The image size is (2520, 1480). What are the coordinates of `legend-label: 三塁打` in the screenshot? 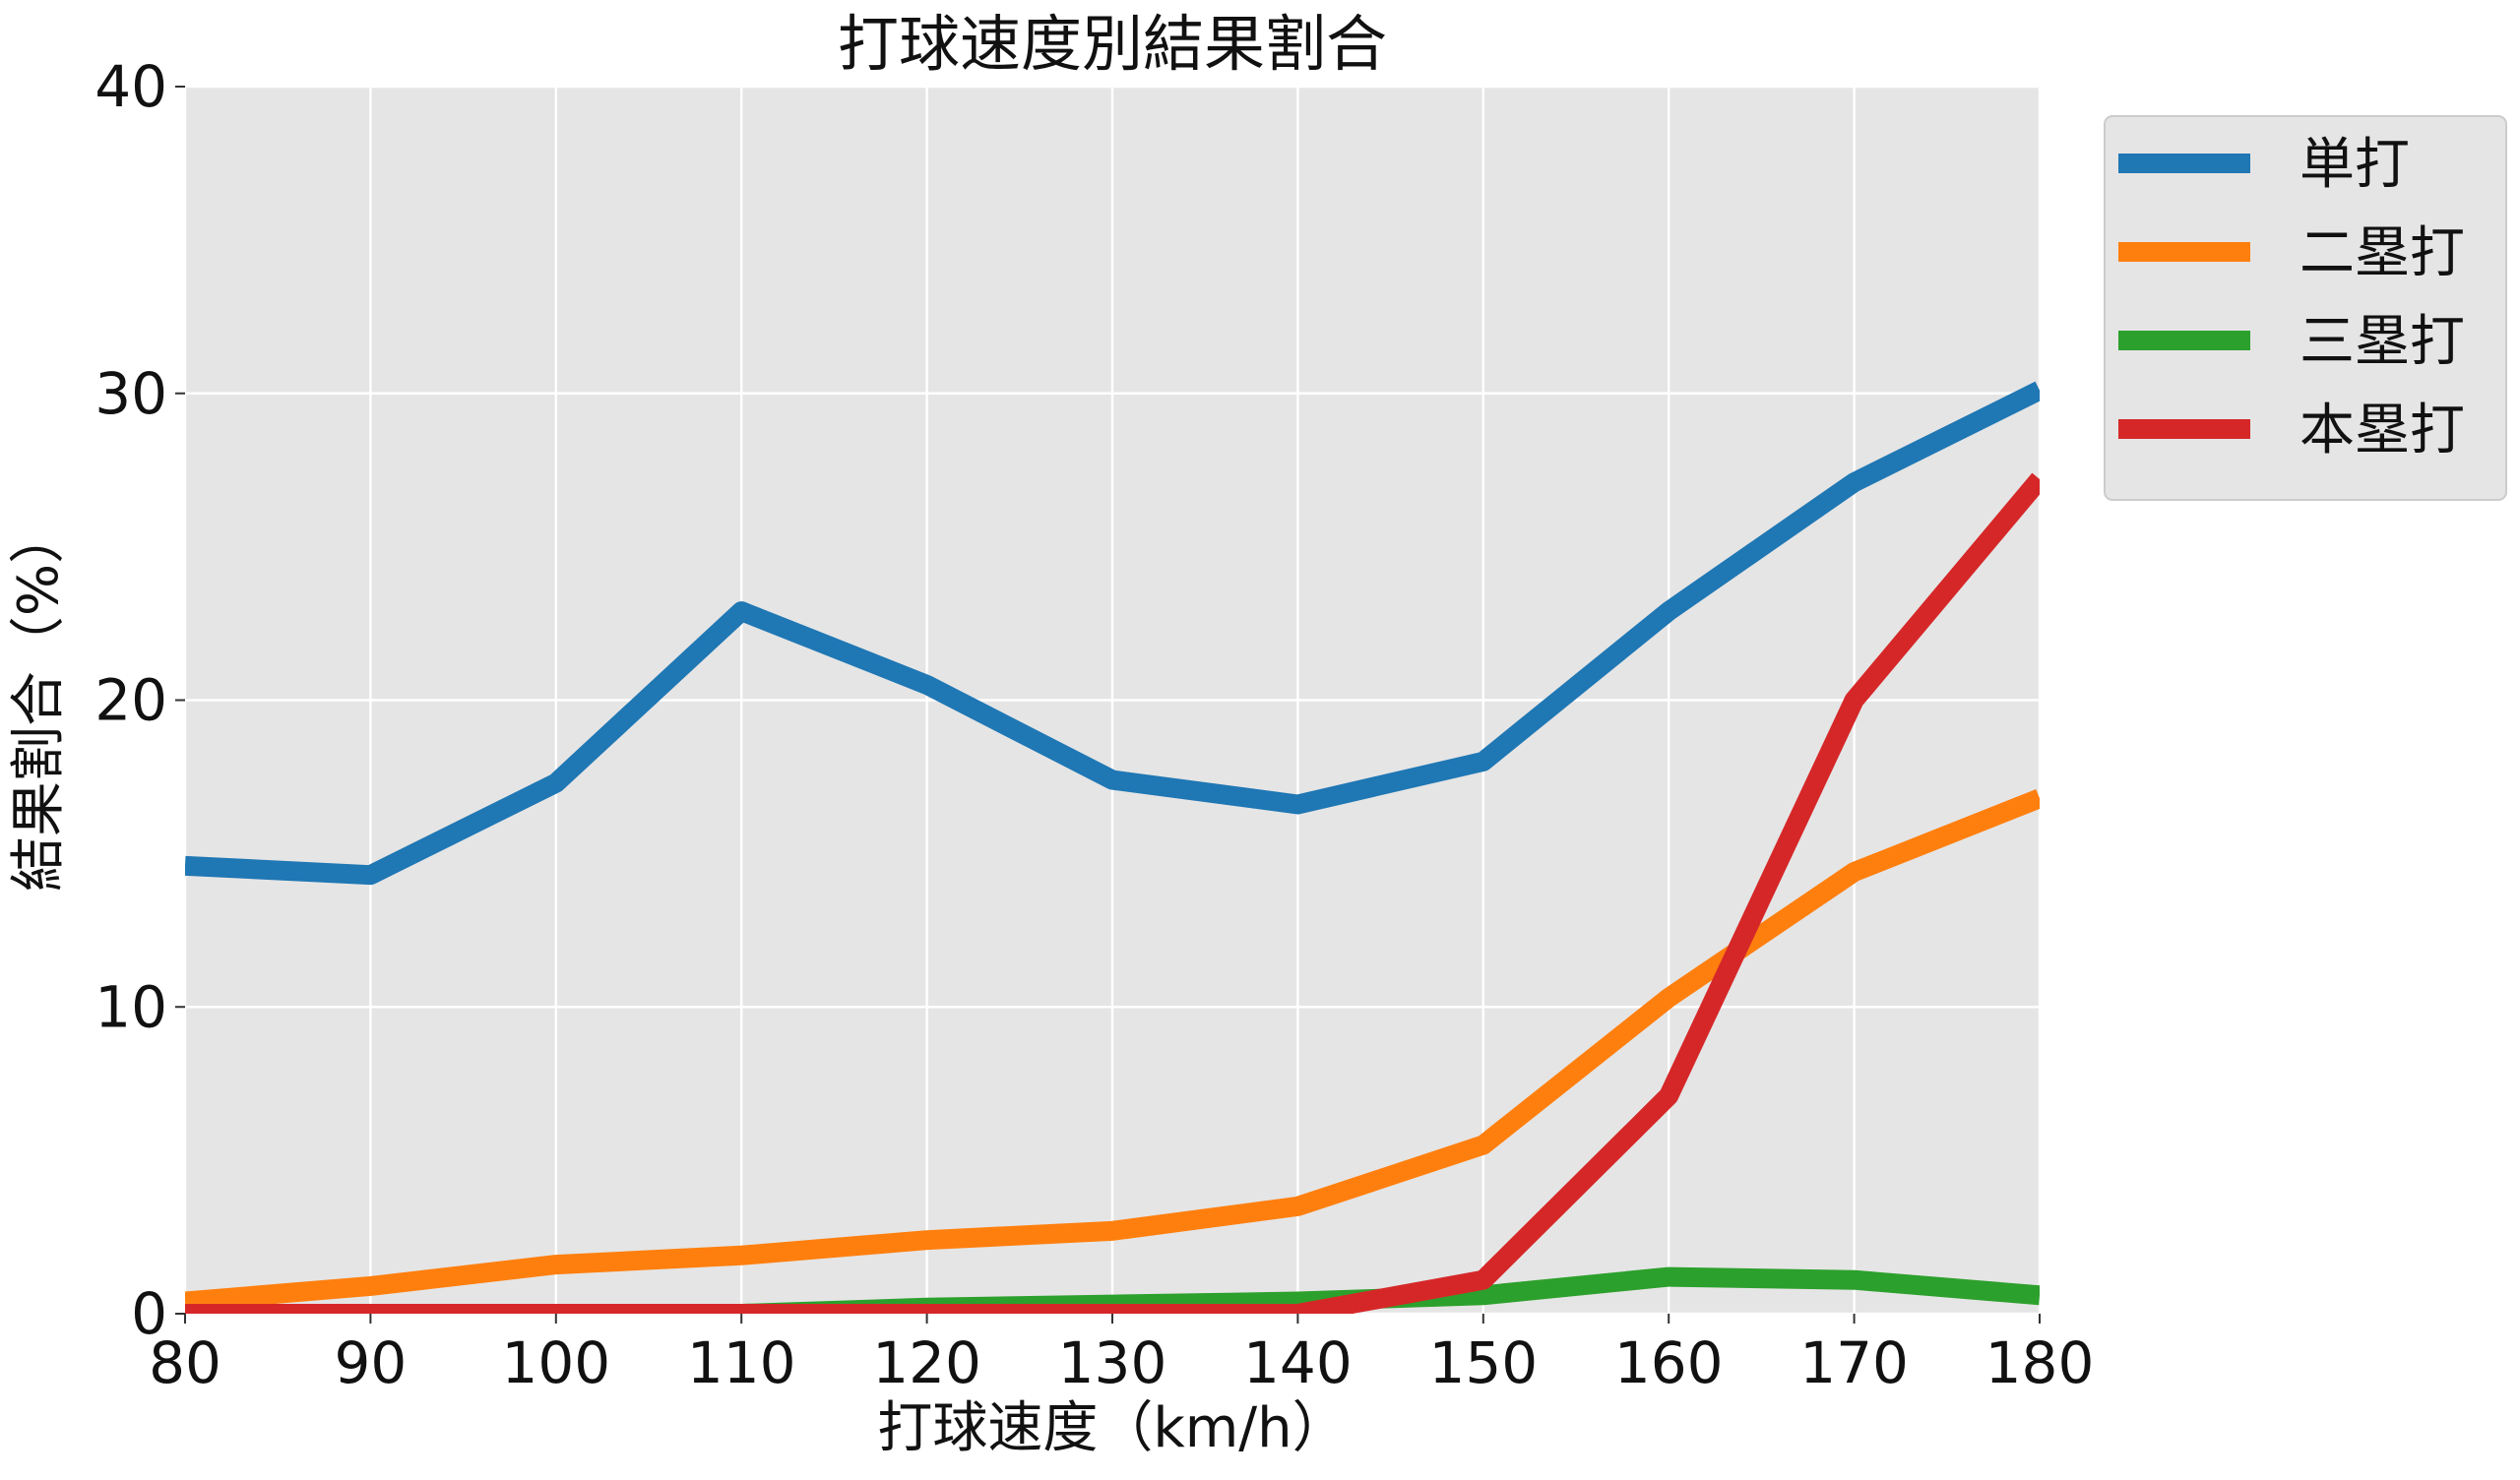 It's located at (2382, 342).